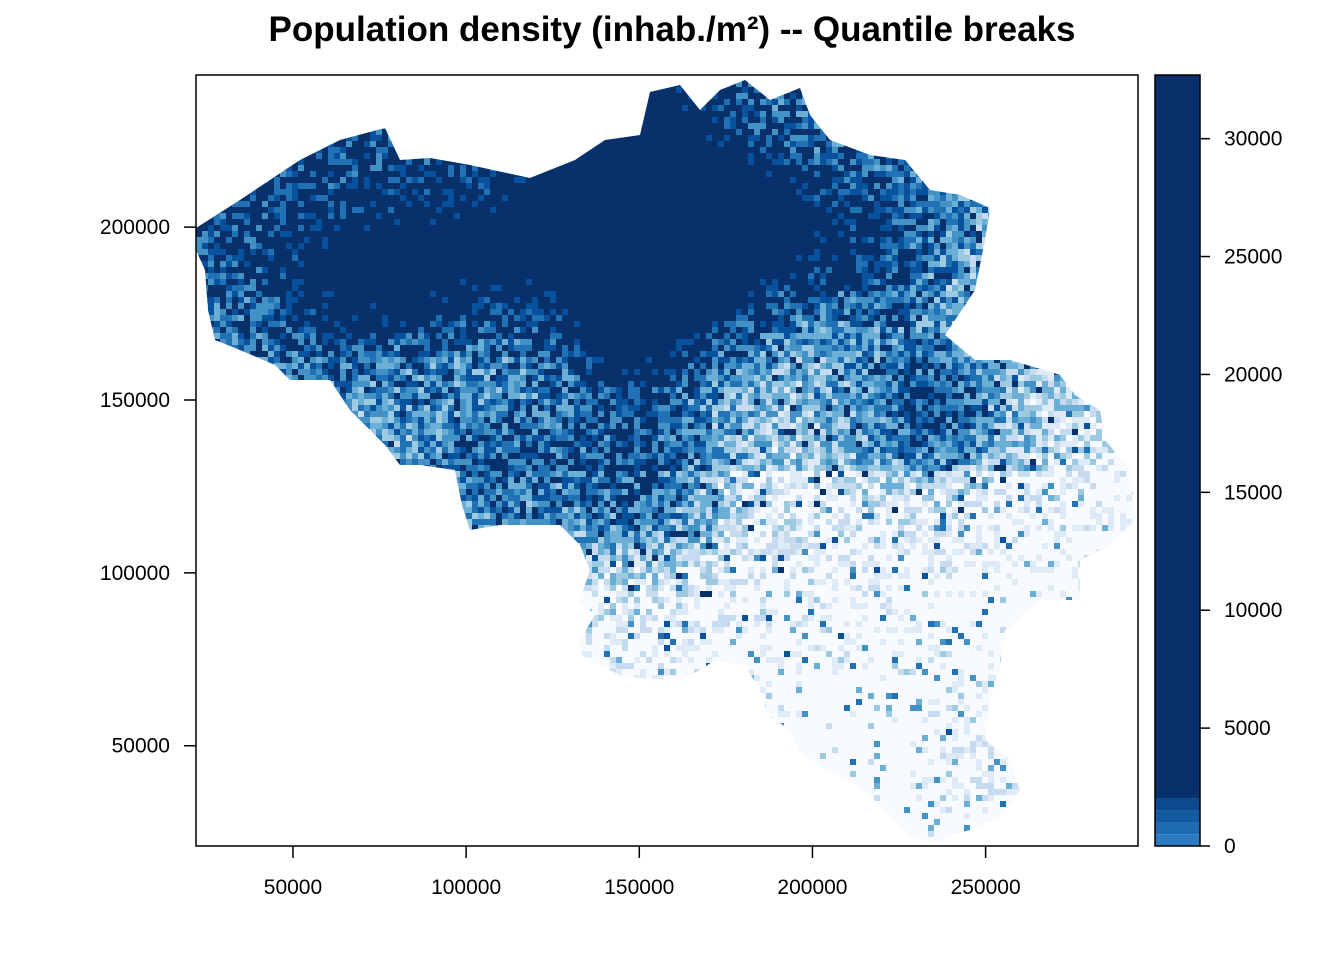  Describe the element at coordinates (135, 573) in the screenshot. I see `y-tick-label: 100000` at that location.